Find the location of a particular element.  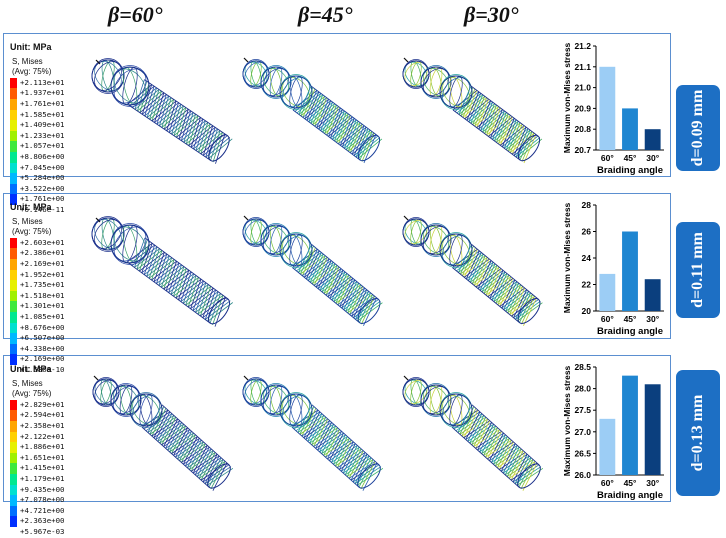

legend-value: +1.179e+01 is located at coordinates (42, 478).